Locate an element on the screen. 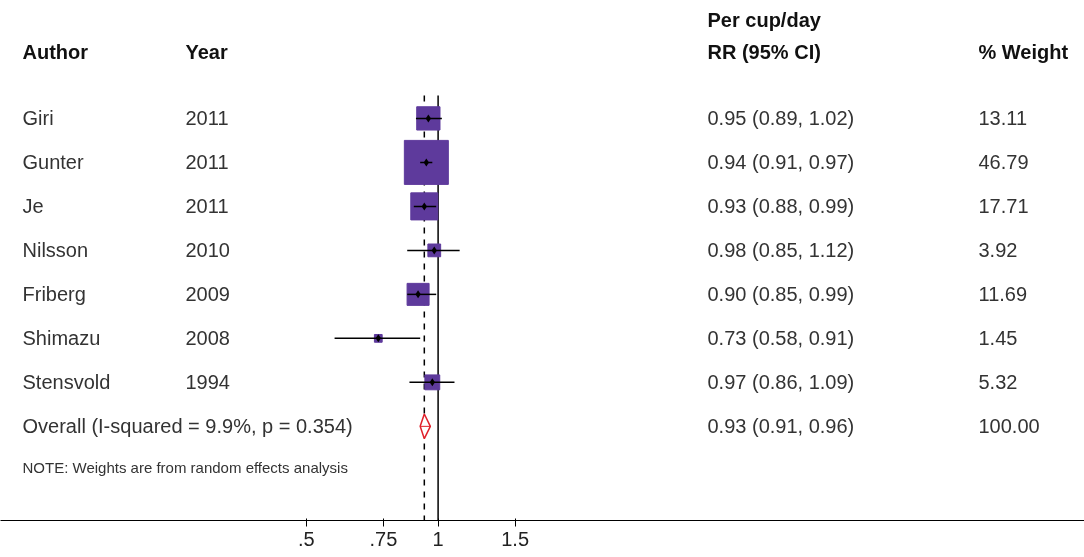 The image size is (1084, 557). annotation: 0.97 (0.86, 1.09) is located at coordinates (781, 382).